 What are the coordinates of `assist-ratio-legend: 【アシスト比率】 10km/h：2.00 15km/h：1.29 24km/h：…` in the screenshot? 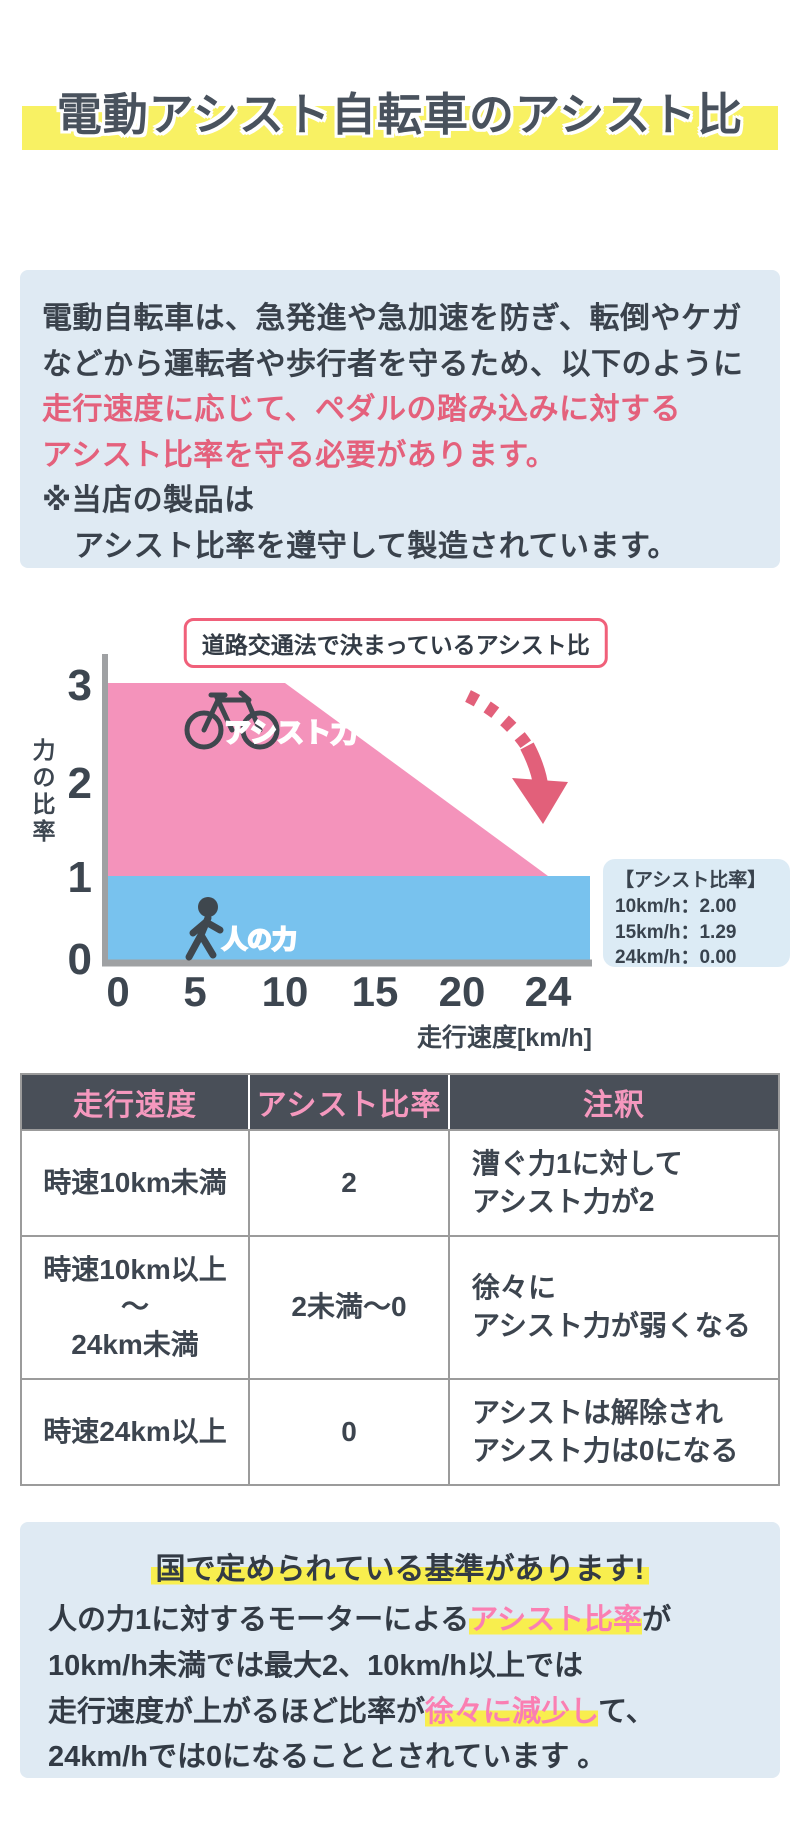 It's located at (696, 913).